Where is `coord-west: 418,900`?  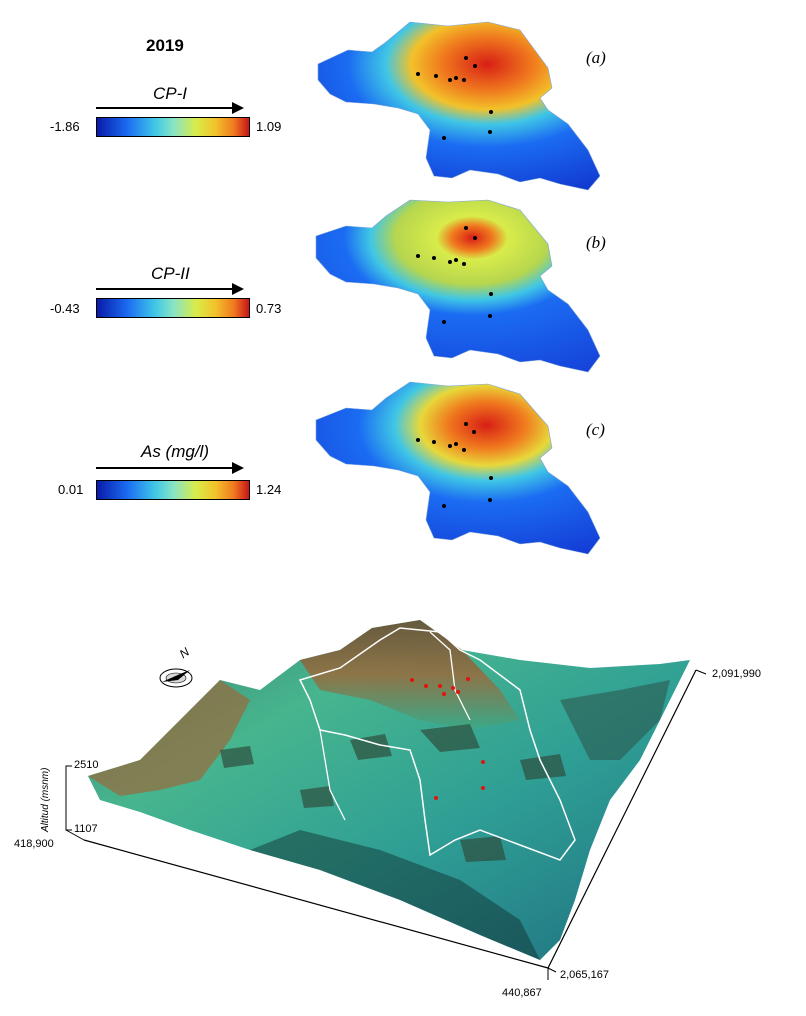 coord-west: 418,900 is located at coordinates (34, 844).